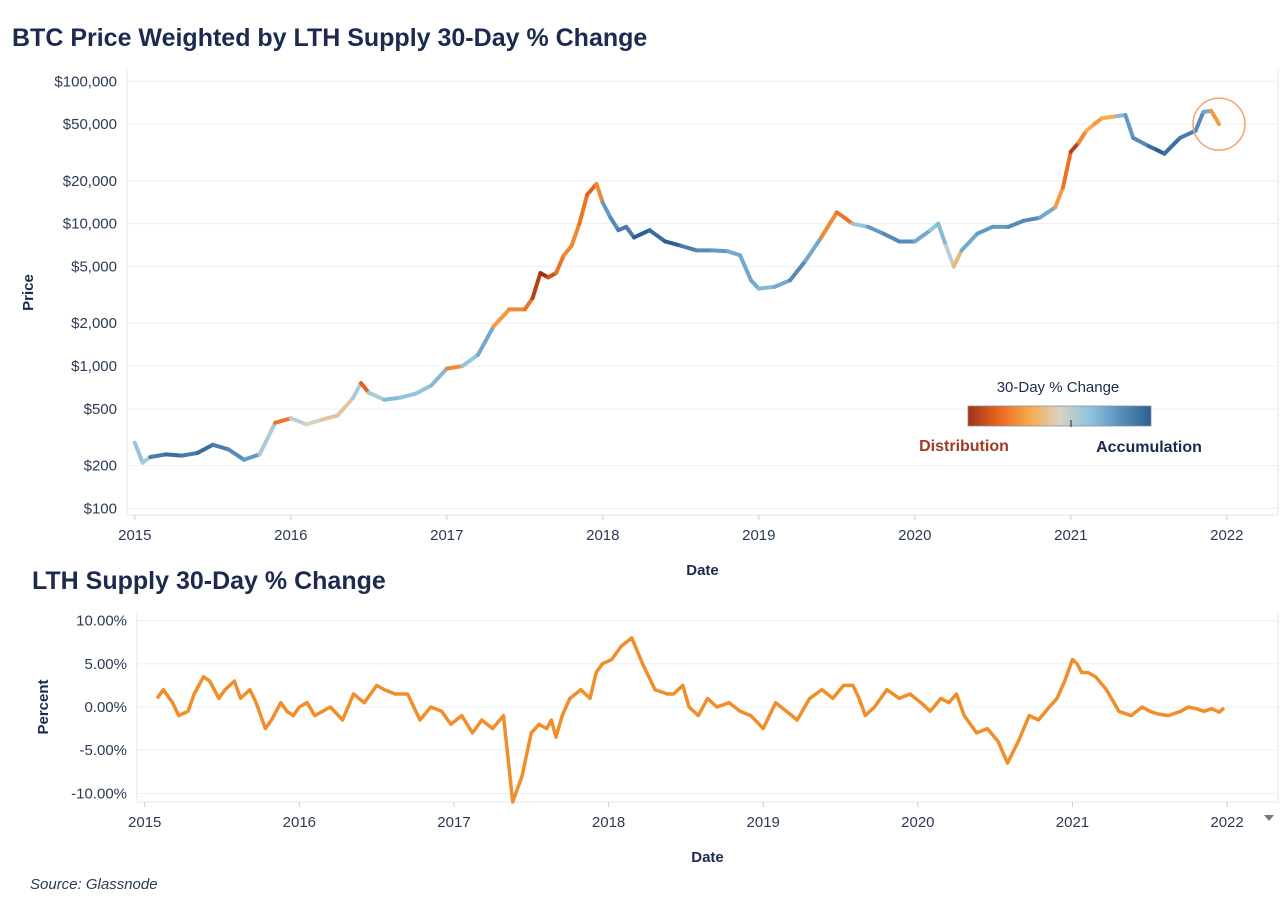  What do you see at coordinates (1226, 535) in the screenshot?
I see `price-x-tick-label: 2022` at bounding box center [1226, 535].